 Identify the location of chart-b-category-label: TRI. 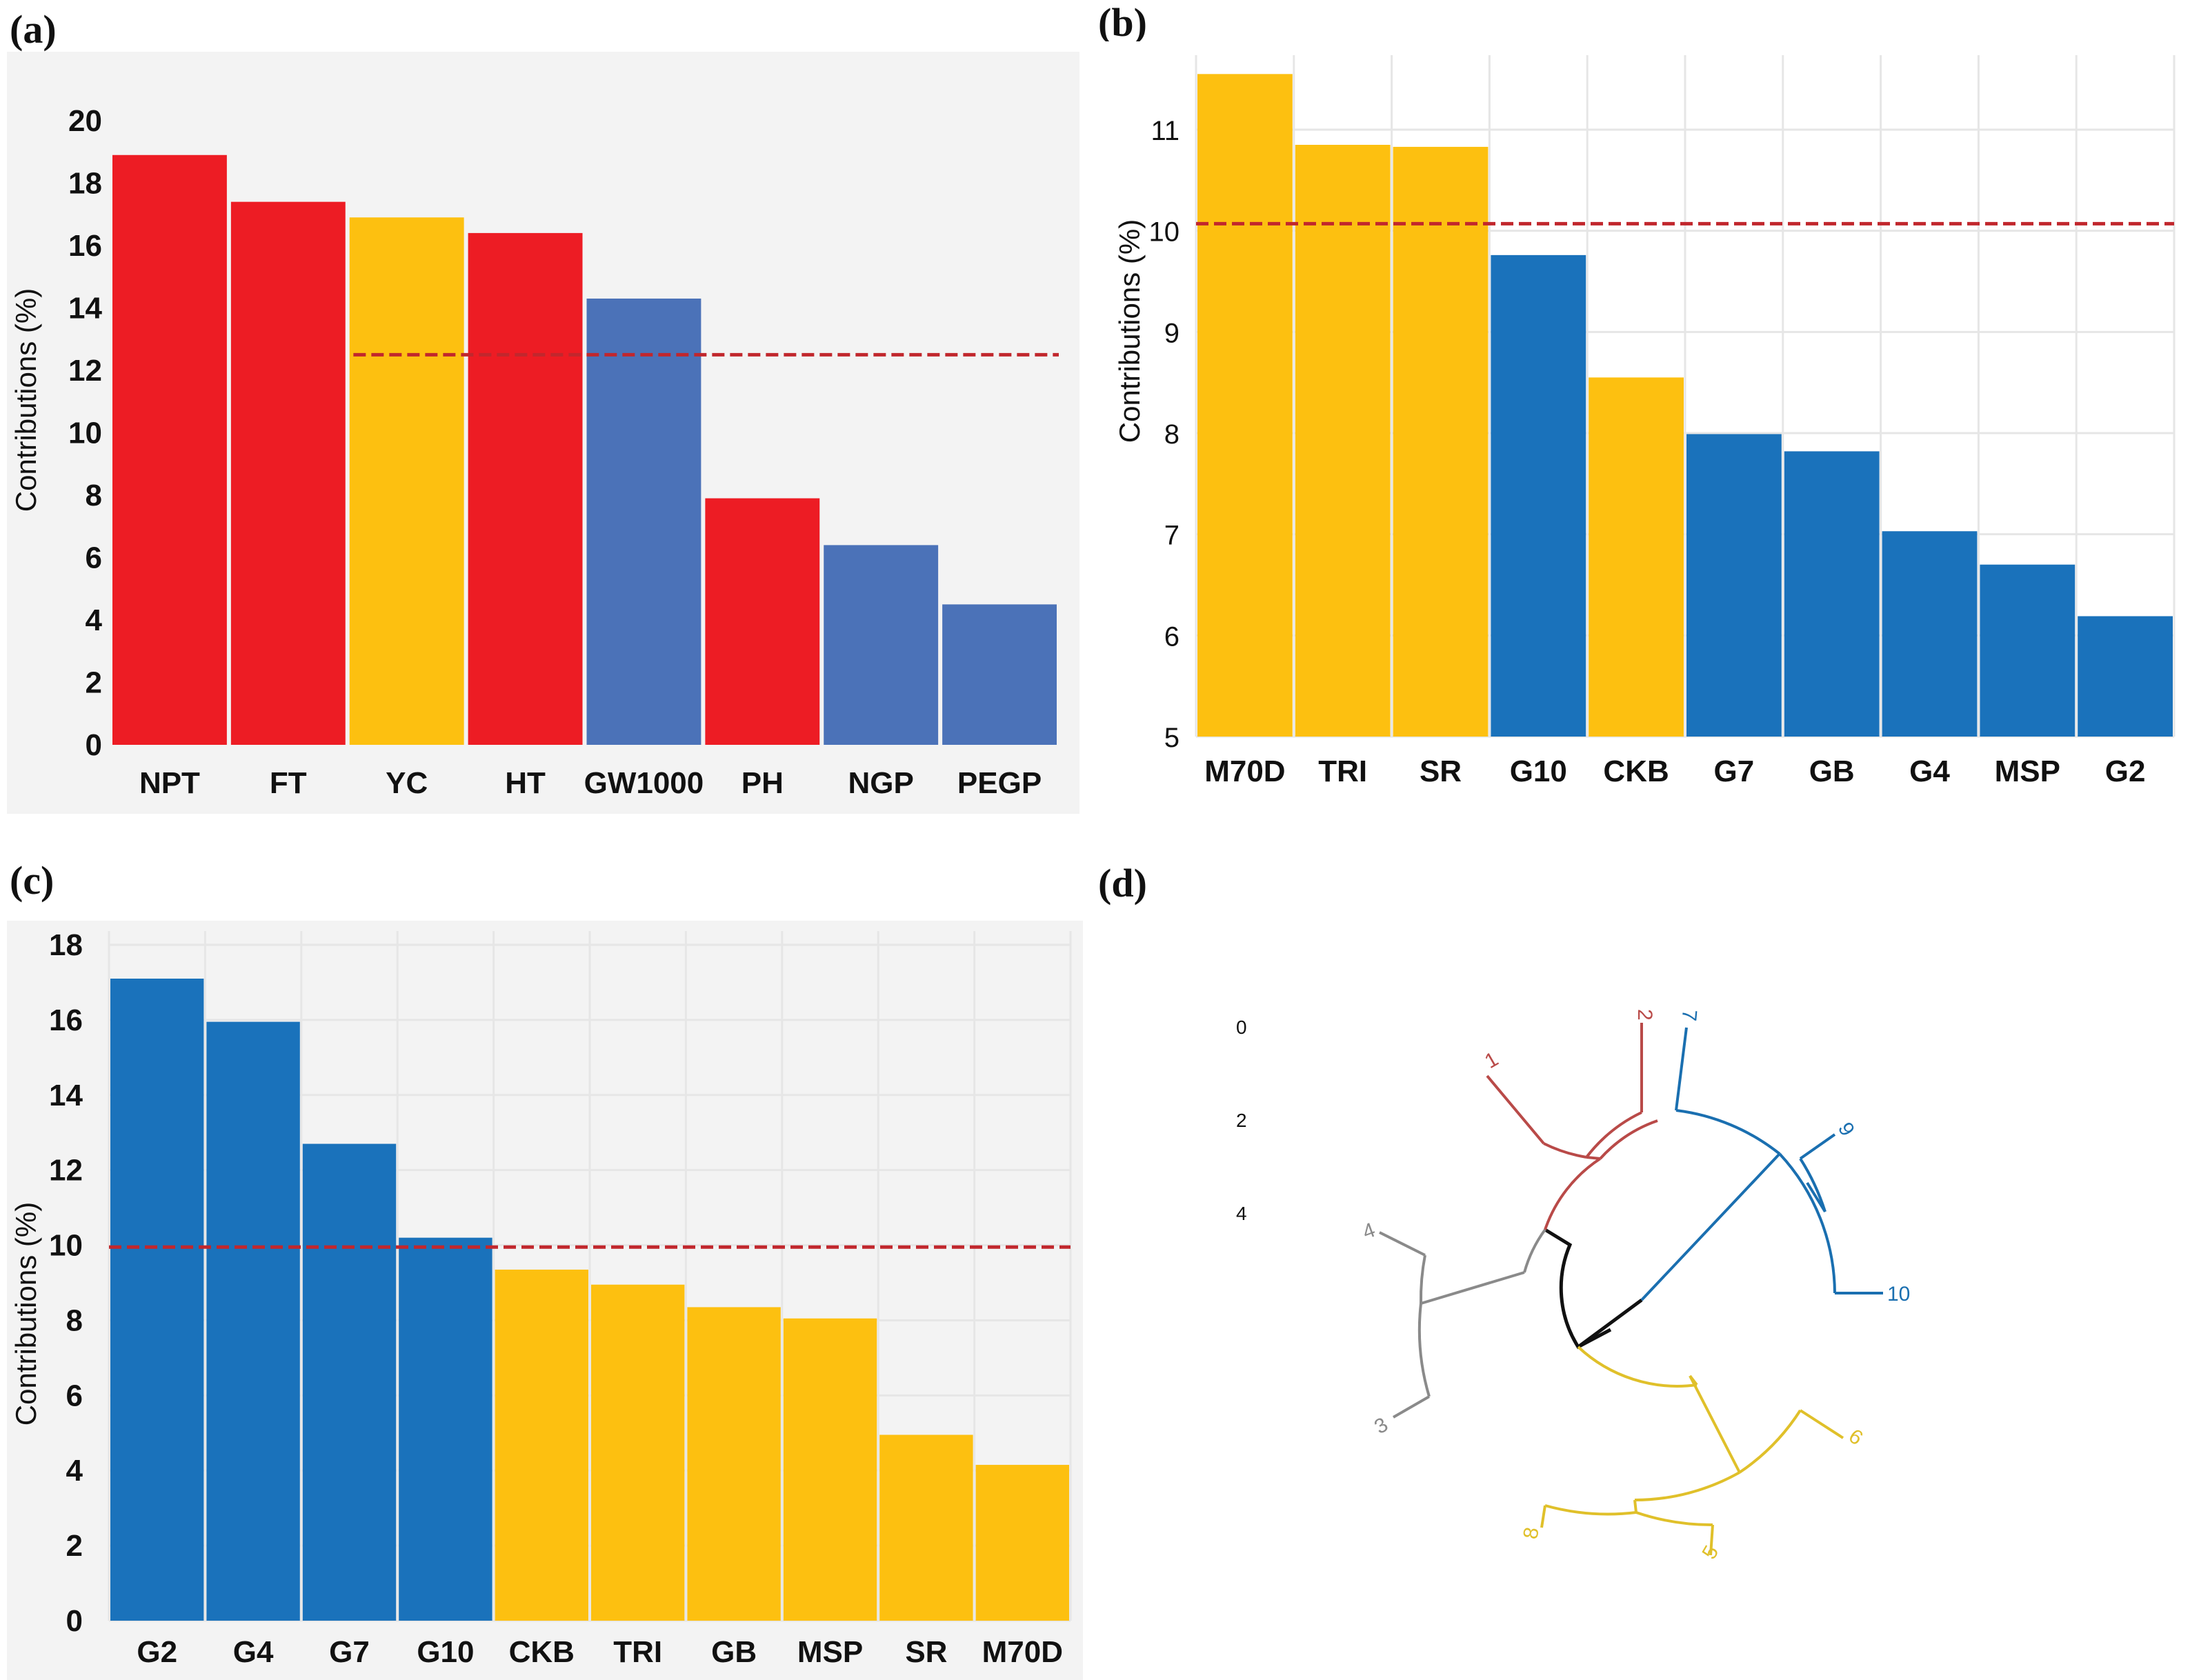
(1342, 771).